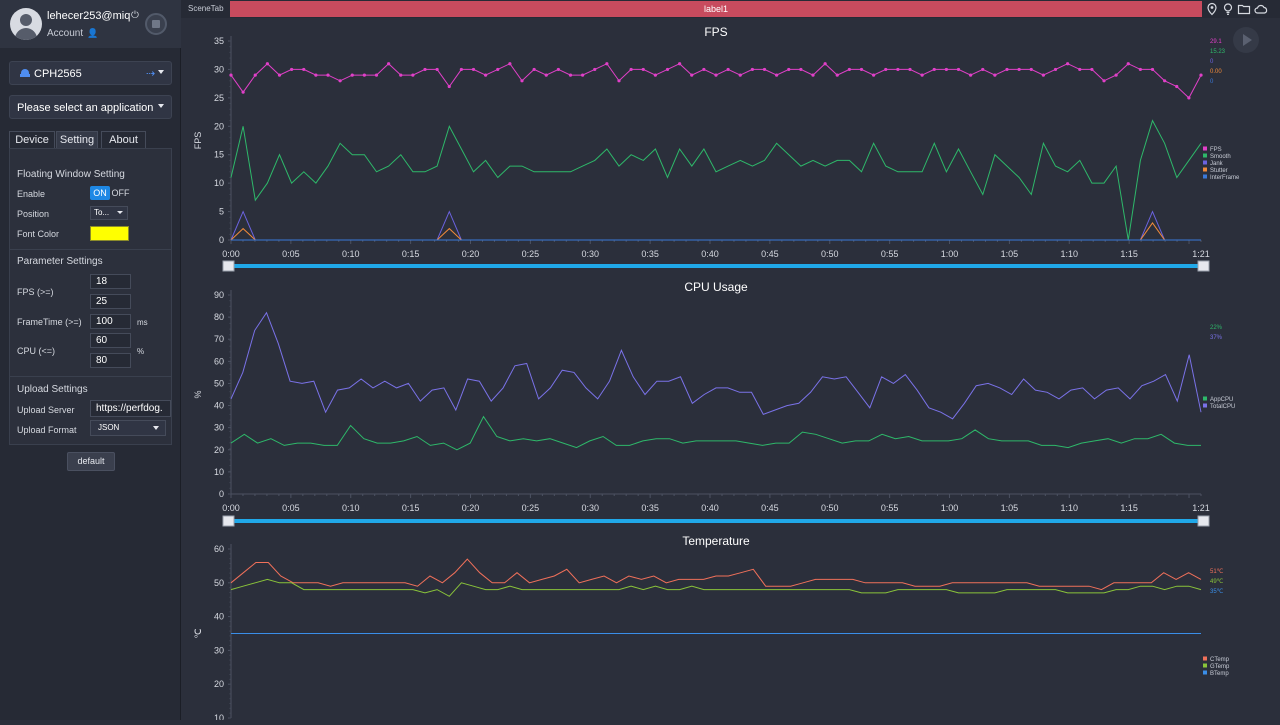 This screenshot has height=725, width=1280. I want to click on x-tick-label: 1:10, so click(1070, 508).